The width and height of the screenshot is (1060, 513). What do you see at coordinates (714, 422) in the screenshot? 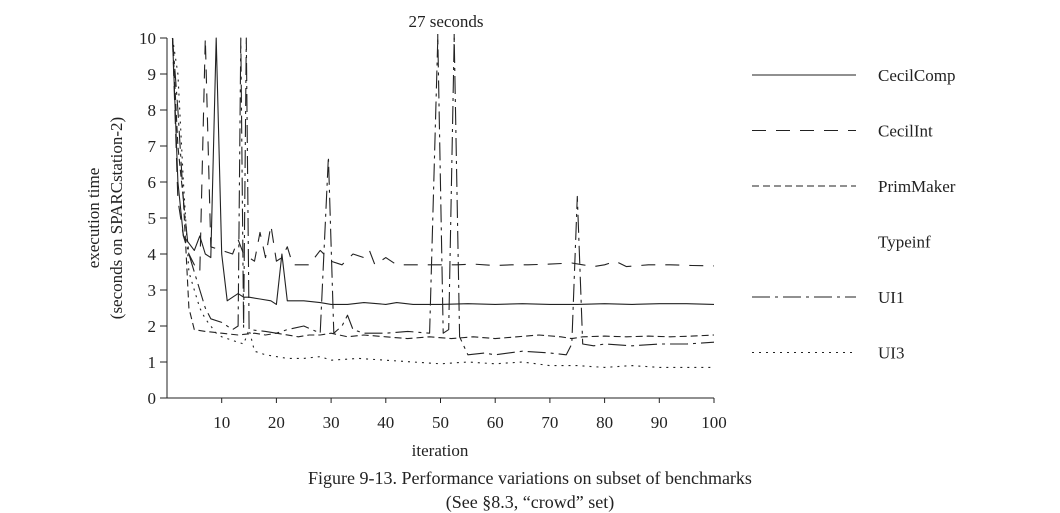
I see `x-tick-label-100: 100` at bounding box center [714, 422].